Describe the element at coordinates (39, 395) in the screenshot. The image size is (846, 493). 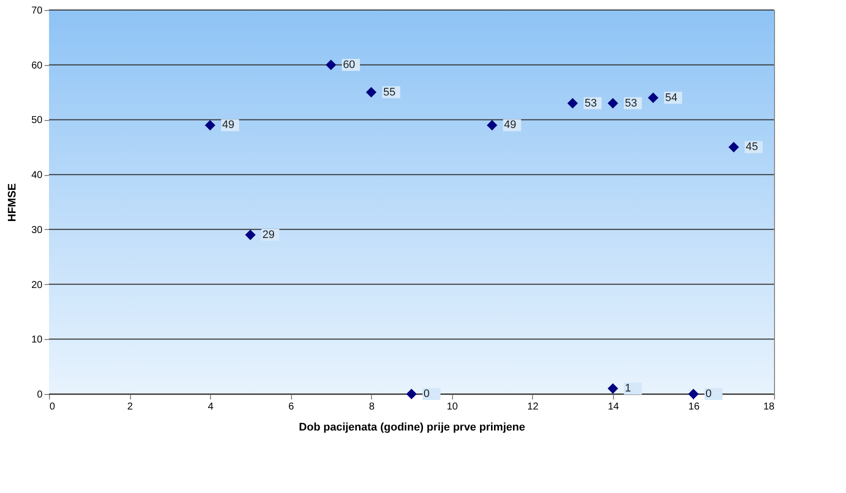
I see `y-tick-label: 0` at that location.